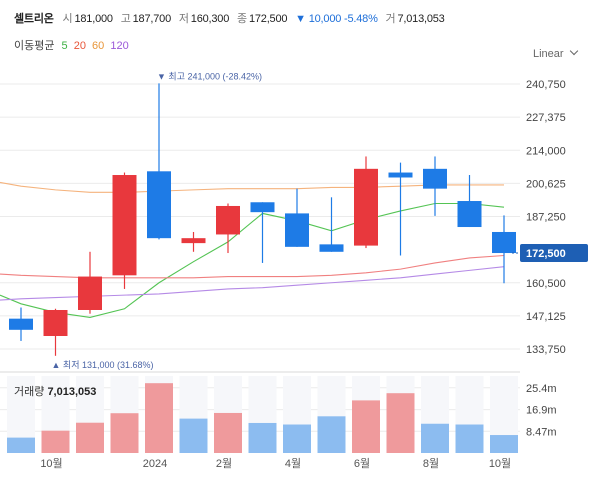 The image size is (600, 479). Describe the element at coordinates (546, 350) in the screenshot. I see `y-tick-label: 133,750` at that location.